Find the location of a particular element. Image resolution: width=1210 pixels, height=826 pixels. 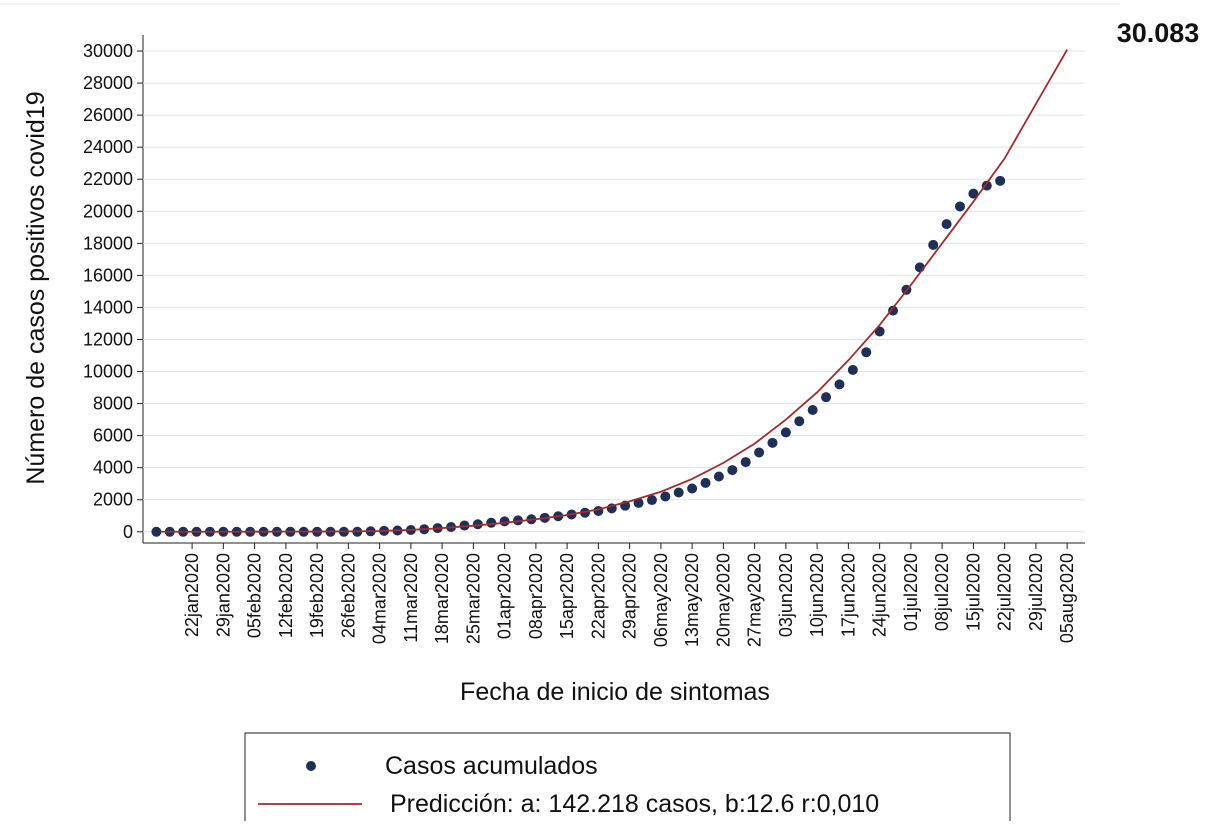

y-tick-label: 28000 is located at coordinates (108, 83).